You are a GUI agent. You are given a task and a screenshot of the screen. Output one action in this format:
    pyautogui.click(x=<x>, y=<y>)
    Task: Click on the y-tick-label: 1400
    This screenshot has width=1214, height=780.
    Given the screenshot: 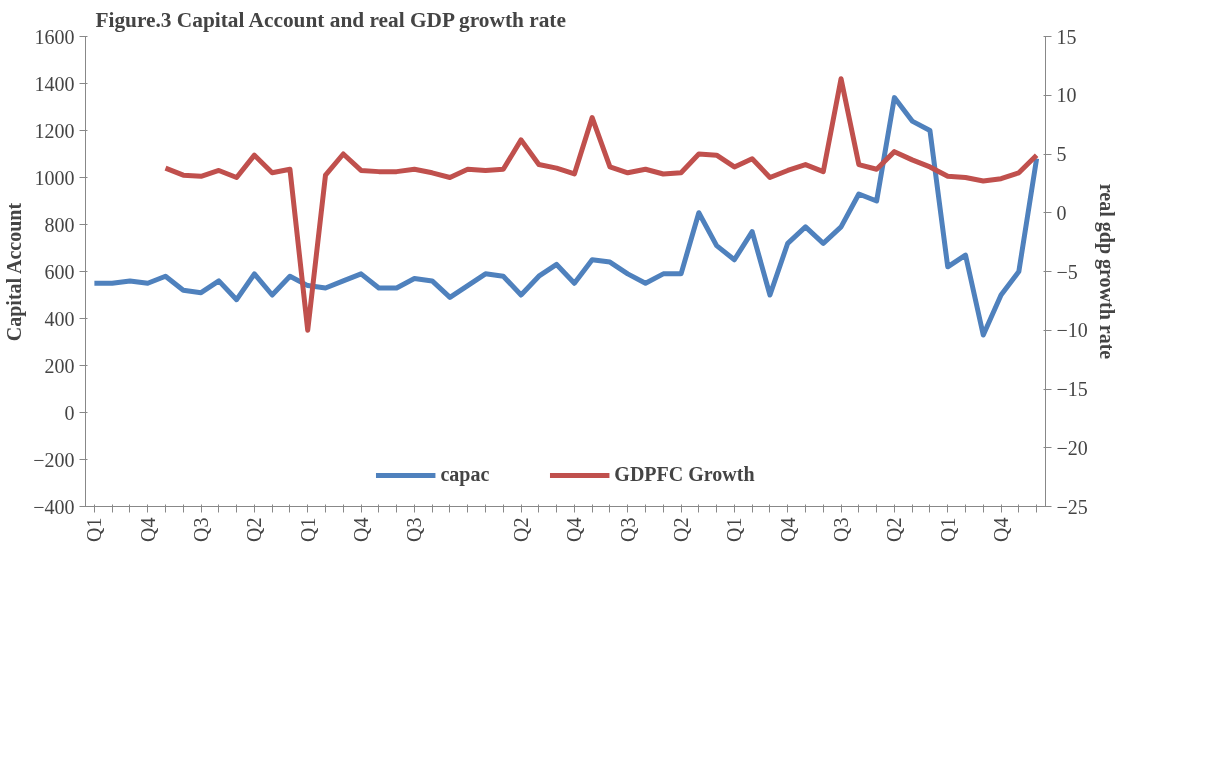 What is the action you would take?
    pyautogui.click(x=54, y=83)
    